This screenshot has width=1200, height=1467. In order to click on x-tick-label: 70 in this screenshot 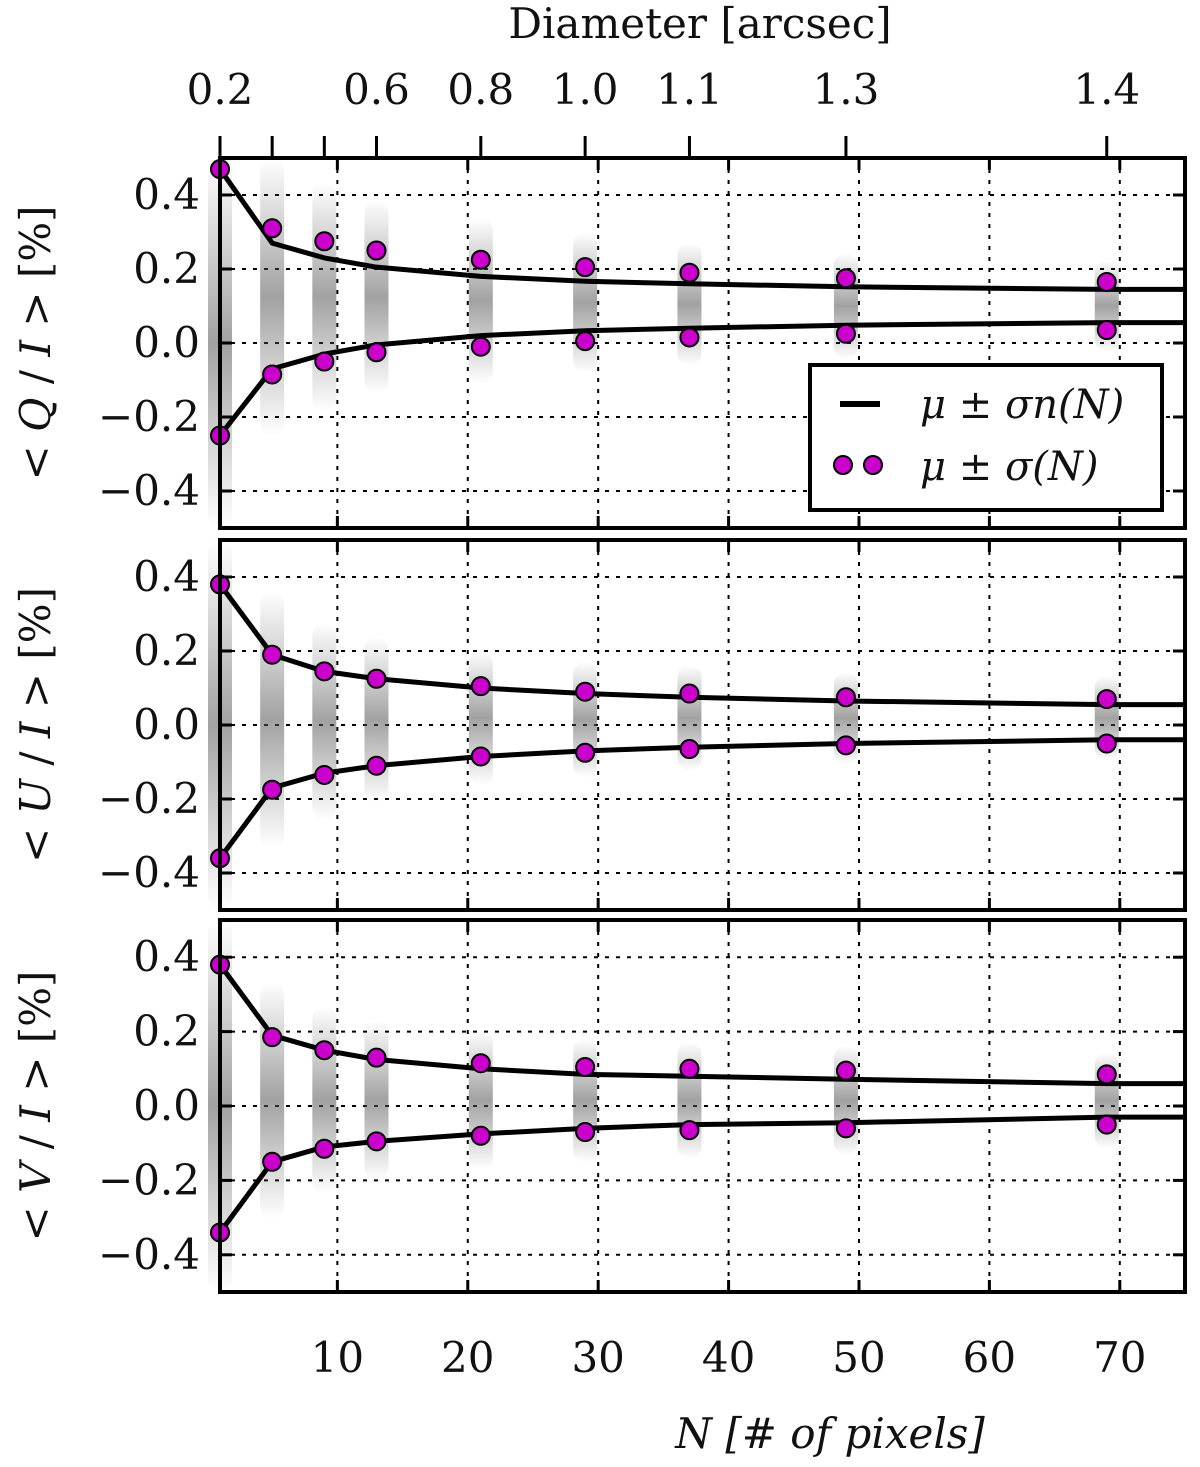, I will do `click(1119, 1357)`.